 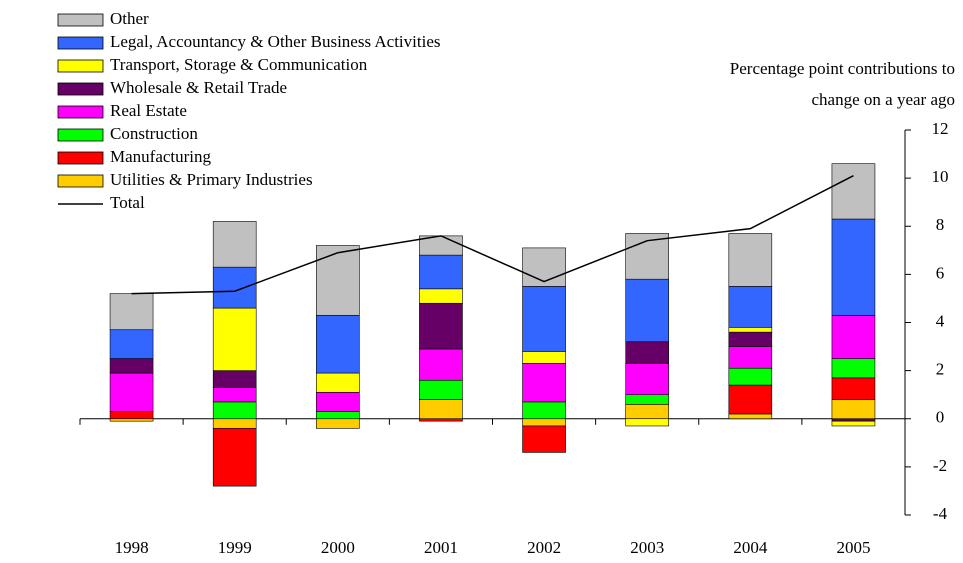 I want to click on y-tick-label: 12, so click(x=940, y=128).